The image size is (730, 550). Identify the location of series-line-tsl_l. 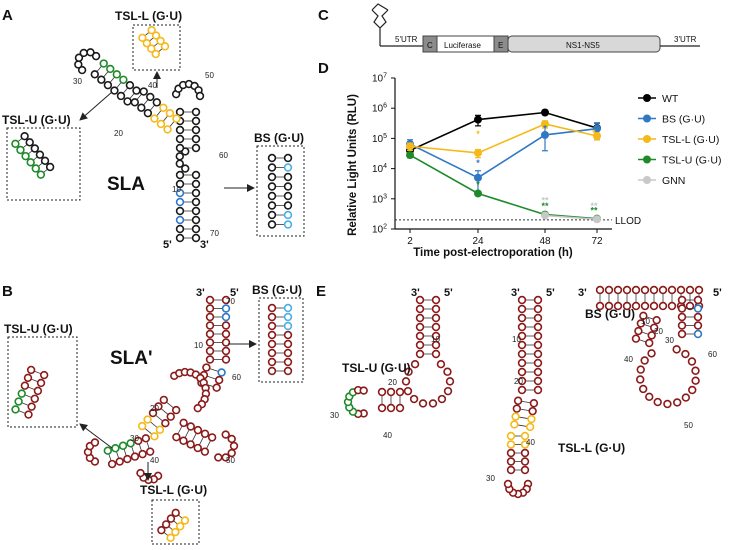
(503, 138).